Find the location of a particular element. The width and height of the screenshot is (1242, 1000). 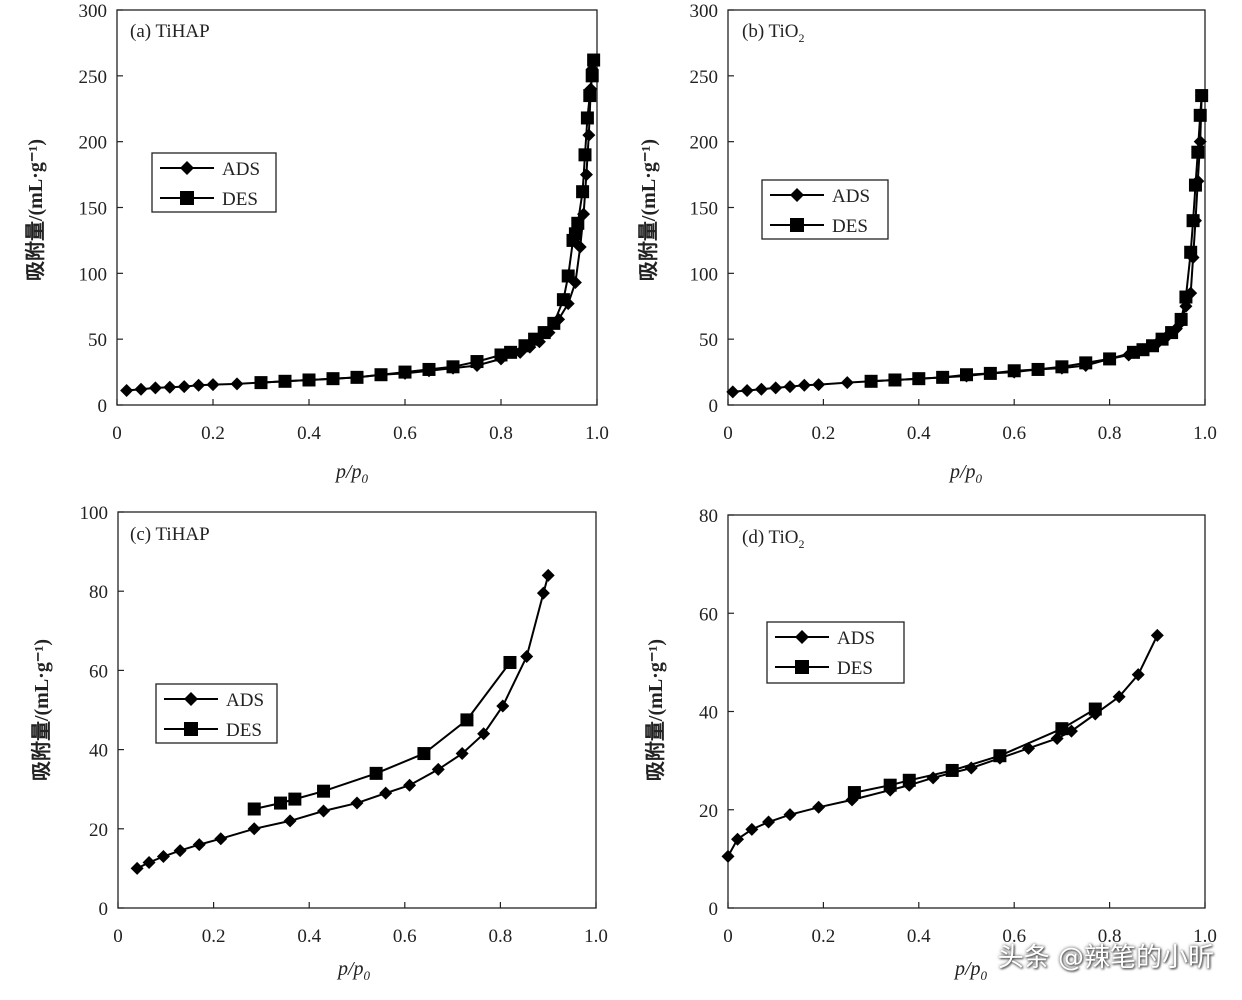

panel-title-main: (c) TiHAP is located at coordinates (170, 534).